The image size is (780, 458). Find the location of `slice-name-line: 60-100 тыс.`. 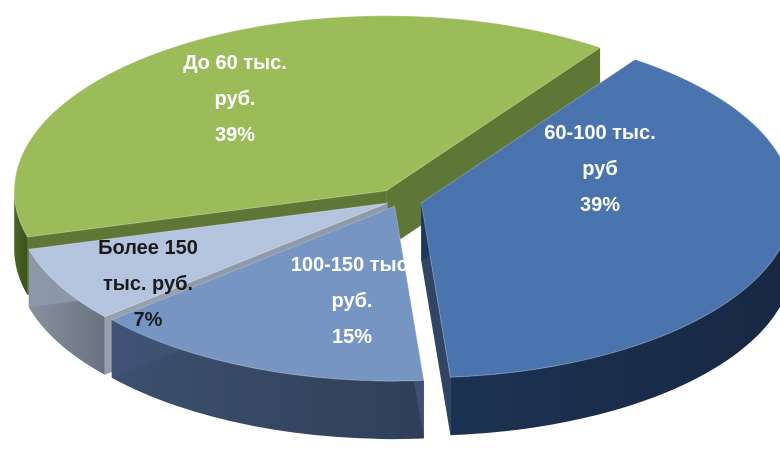

slice-name-line: 60-100 тыс. is located at coordinates (599, 133).